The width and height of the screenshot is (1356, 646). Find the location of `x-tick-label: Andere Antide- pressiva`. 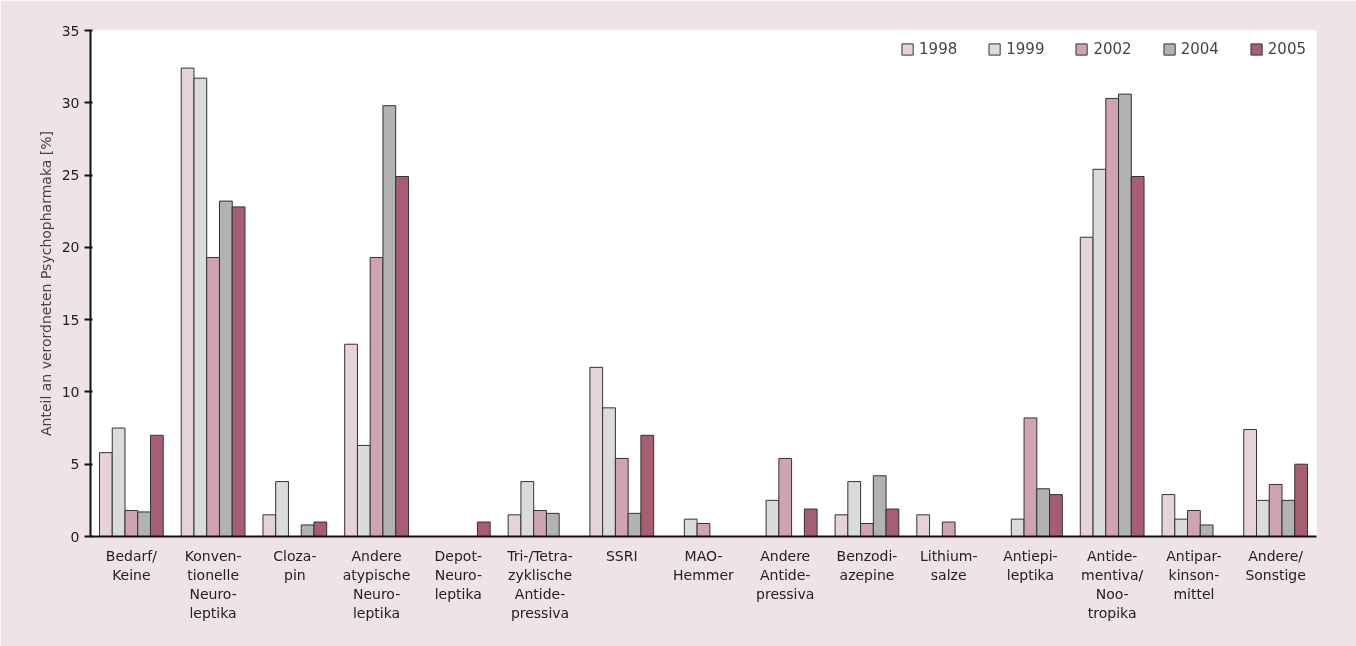

x-tick-label: Andere Antide- pressiva is located at coordinates (785, 574).